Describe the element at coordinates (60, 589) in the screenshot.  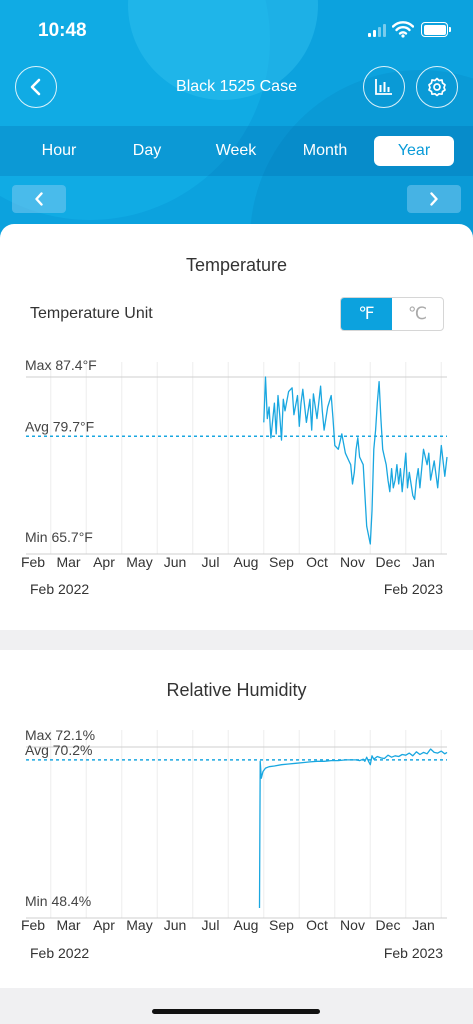
I see `temperature-year-start: Feb 2022` at that location.